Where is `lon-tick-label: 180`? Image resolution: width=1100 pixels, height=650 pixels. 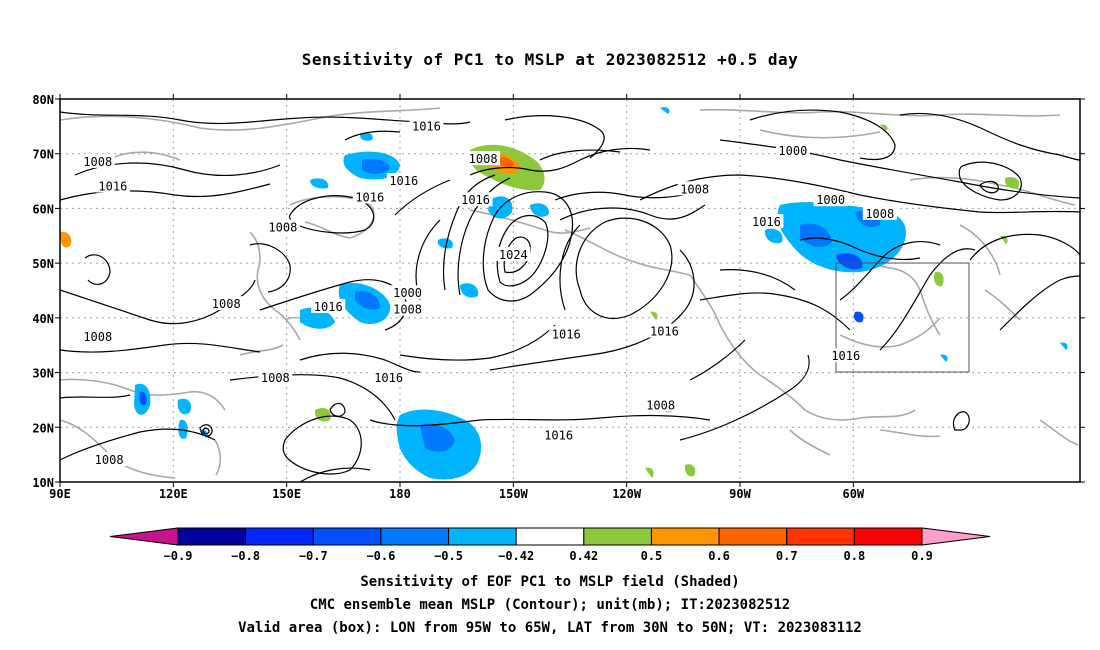
lon-tick-label: 180 is located at coordinates (400, 494).